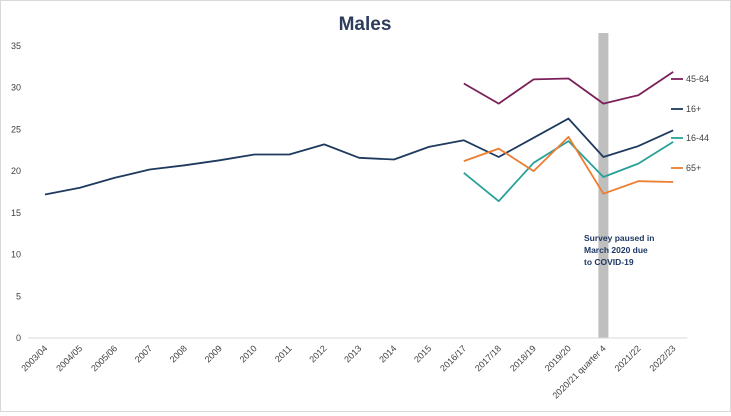  Describe the element at coordinates (16, 255) in the screenshot. I see `y-tick-label: 10` at that location.